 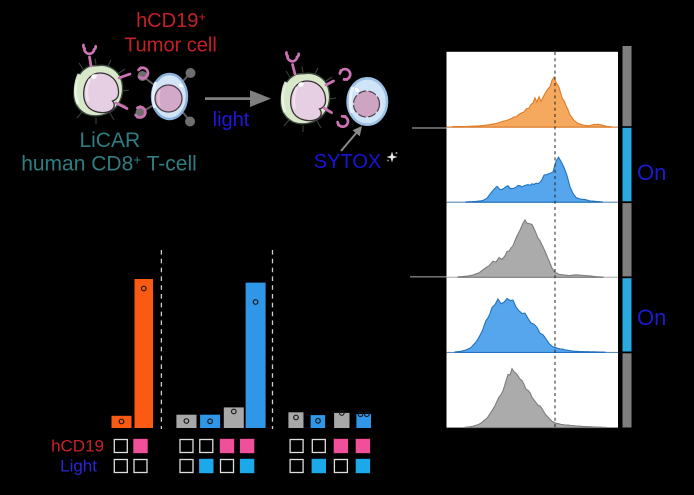 What do you see at coordinates (347, 162) in the screenshot?
I see `svg-text: SYTOX` at bounding box center [347, 162].